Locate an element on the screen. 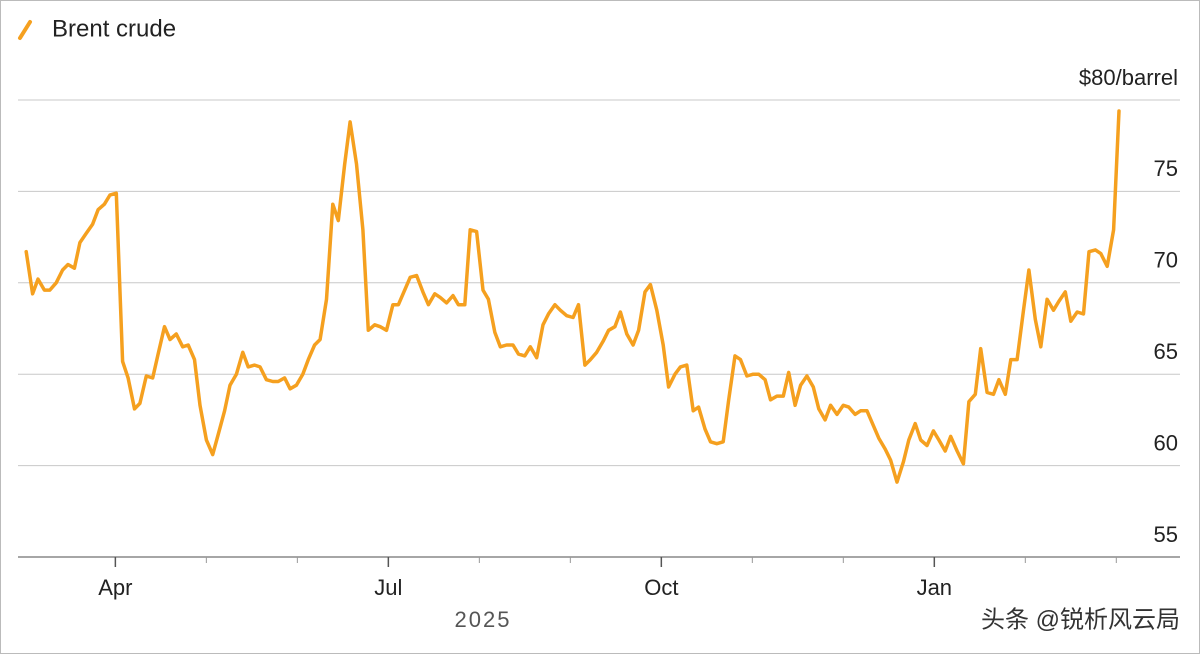  x-axis-year: 2025 is located at coordinates (483, 619).